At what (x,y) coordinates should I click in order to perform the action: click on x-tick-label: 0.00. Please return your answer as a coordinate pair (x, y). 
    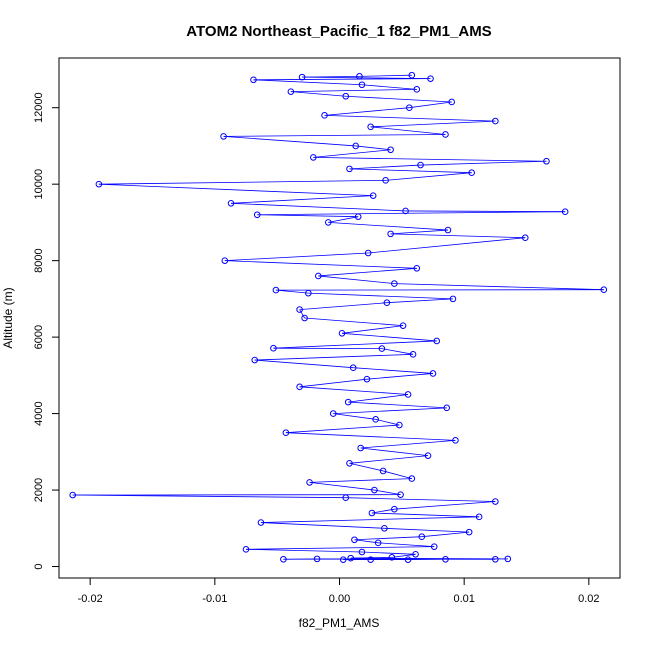
    Looking at the image, I should click on (339, 599).